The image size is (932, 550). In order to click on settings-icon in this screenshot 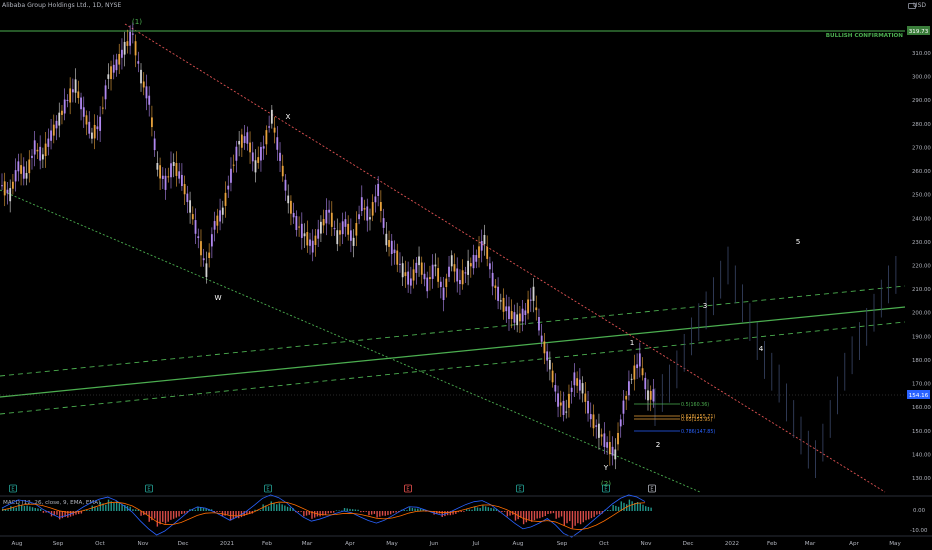, I will do `click(912, 6)`.